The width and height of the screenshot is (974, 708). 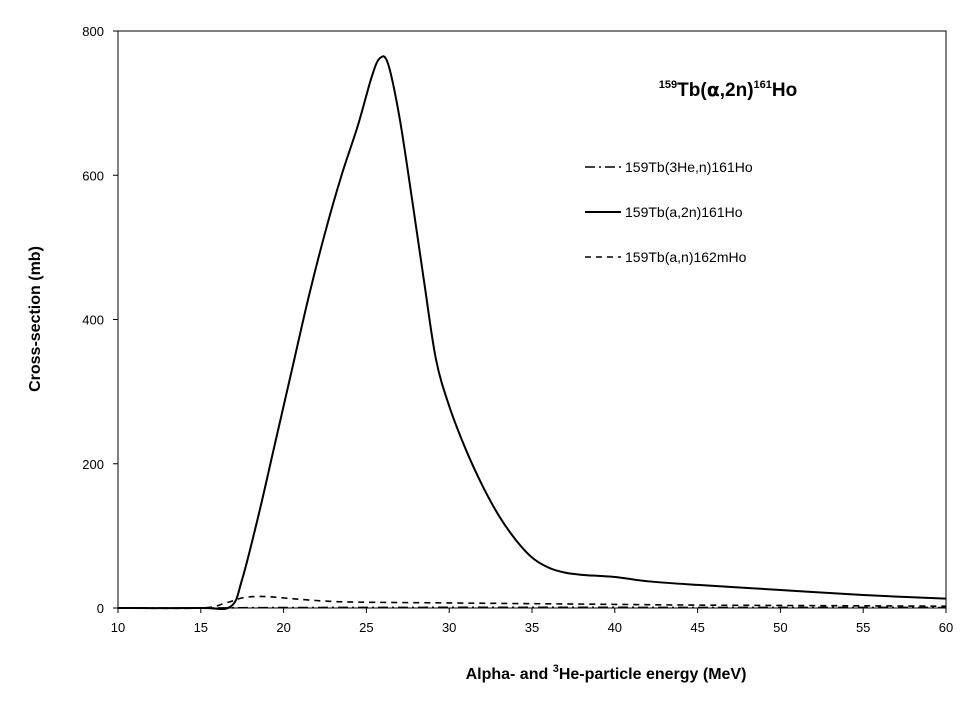 I want to click on x-tick-label: 50, so click(x=780, y=627).